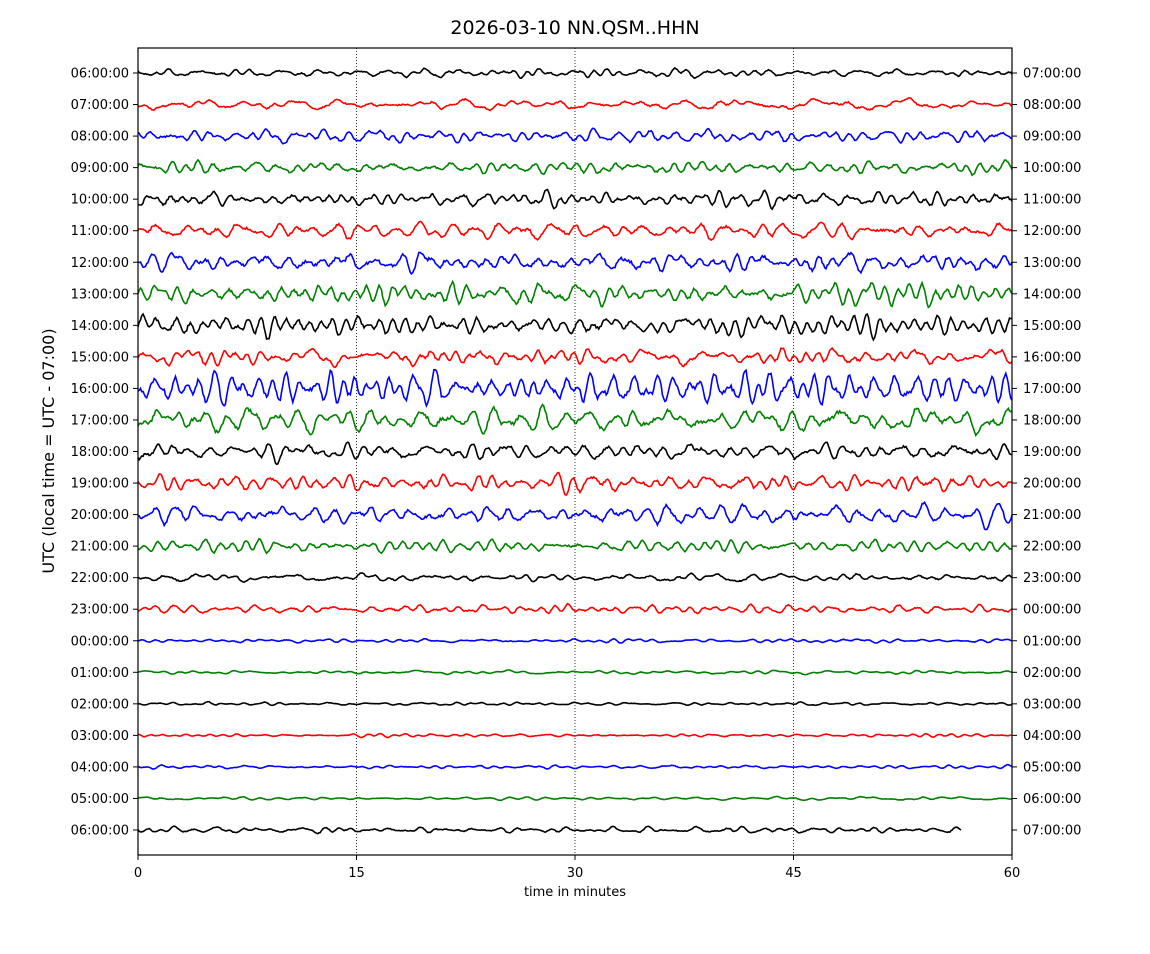  I want to click on y-tick-label-right: 10:00:00, so click(1052, 168).